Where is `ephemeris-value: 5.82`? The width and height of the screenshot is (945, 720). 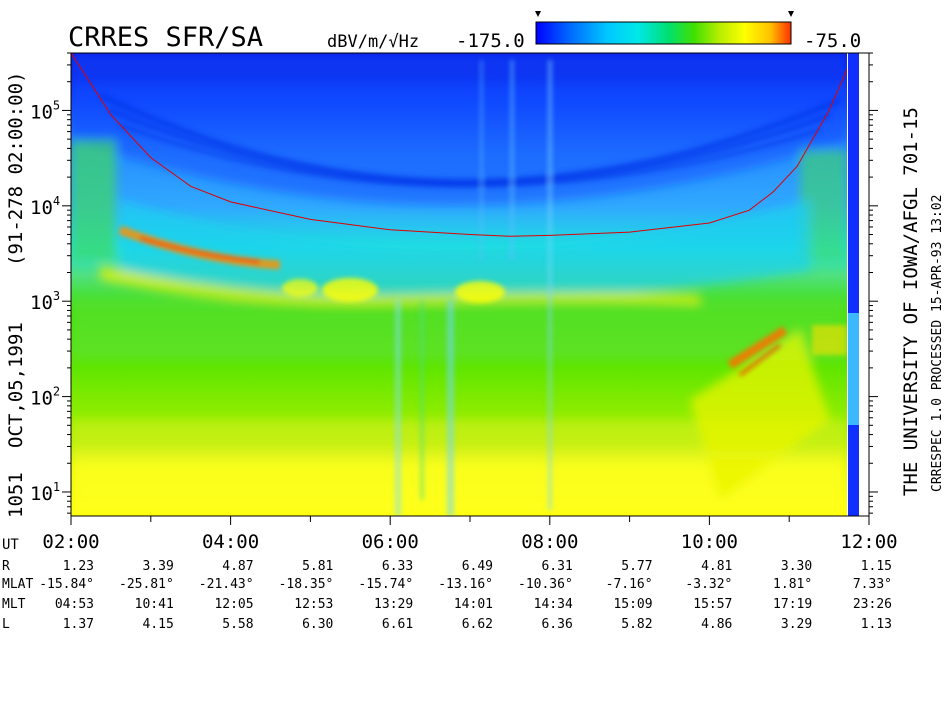
ephemeris-value: 5.82 is located at coordinates (636, 624).